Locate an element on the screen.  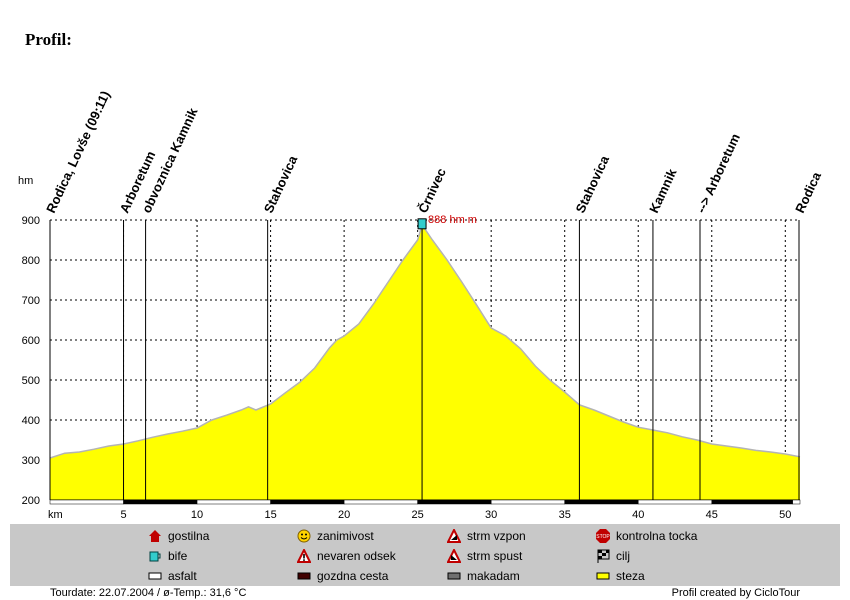
waypoint-label: Črnivec is located at coordinates (432, 191).